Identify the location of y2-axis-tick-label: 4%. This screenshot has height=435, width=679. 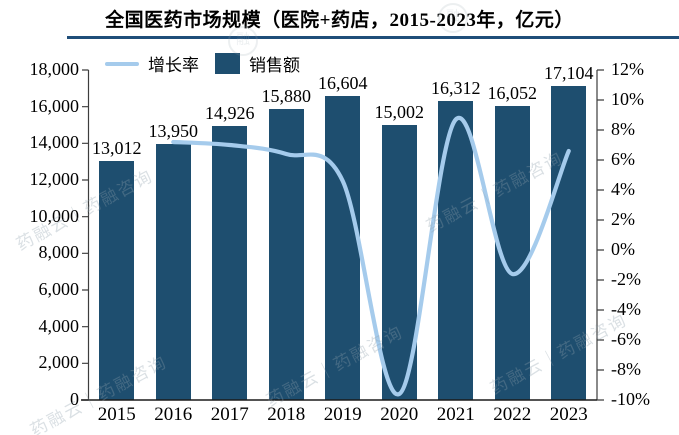
(623, 189).